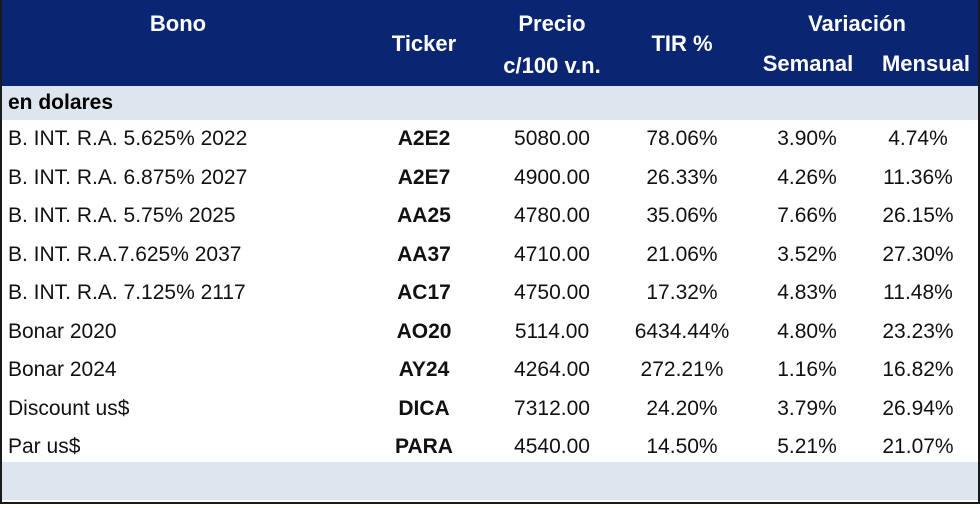 Image resolution: width=980 pixels, height=508 pixels. What do you see at coordinates (552, 331) in the screenshot?
I see `cell-precio: 5114.00` at bounding box center [552, 331].